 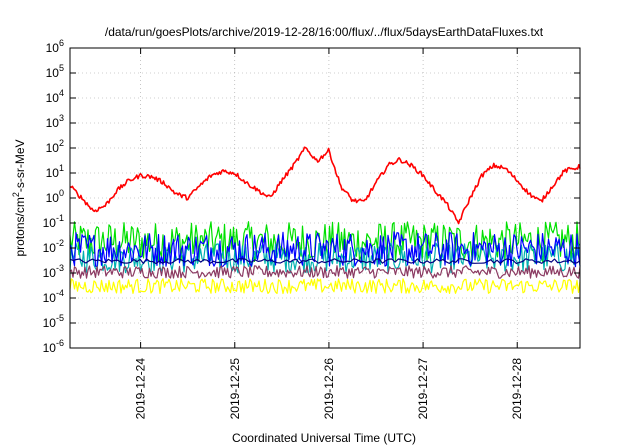 What do you see at coordinates (324, 438) in the screenshot?
I see `x-axis-title: Coordinated Universal Time (UTC)` at bounding box center [324, 438].